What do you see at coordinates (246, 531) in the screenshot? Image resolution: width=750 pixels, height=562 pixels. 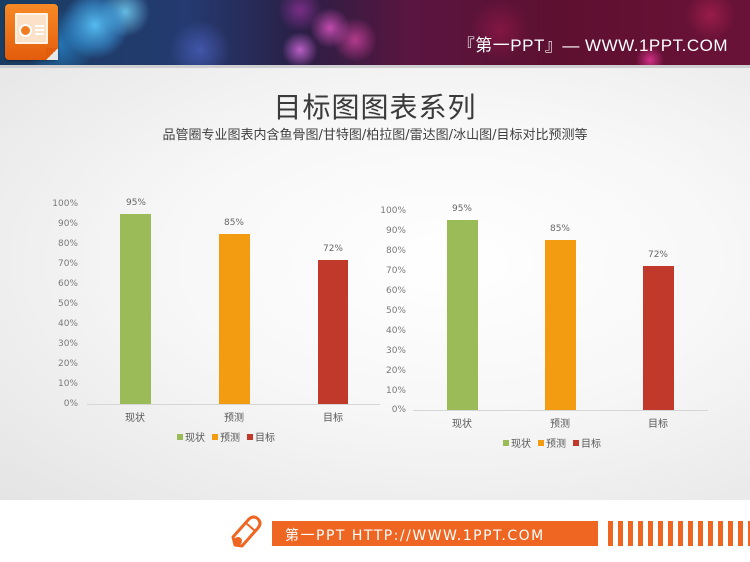 I see `pencil-icon` at bounding box center [246, 531].